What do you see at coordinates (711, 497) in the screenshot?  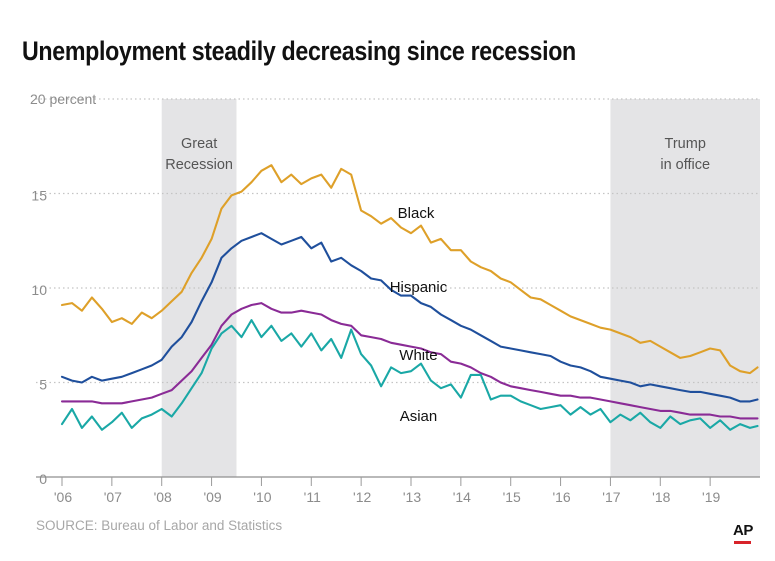 I see `x-tick-label: '19` at bounding box center [711, 497].